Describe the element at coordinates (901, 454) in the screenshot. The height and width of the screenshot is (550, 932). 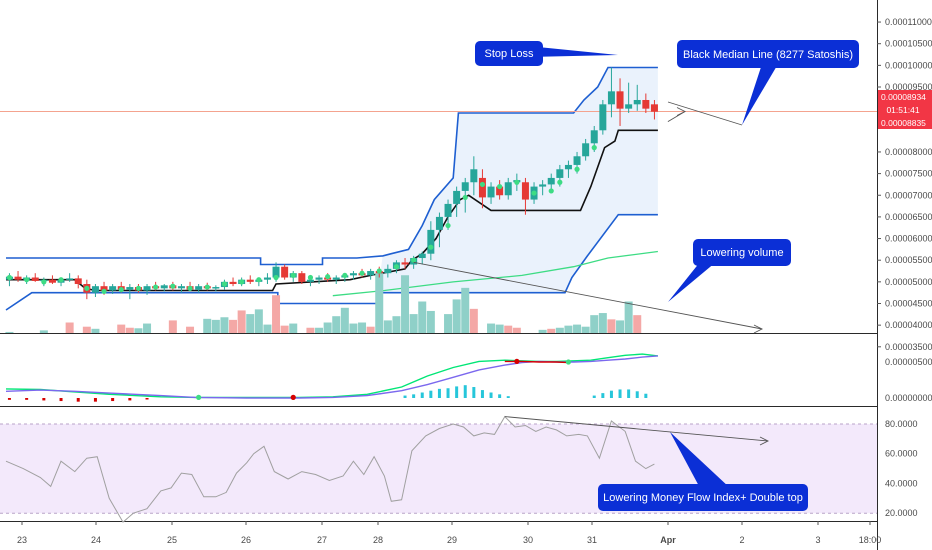
I see `mfi-tick-label: 60.0000` at that location.